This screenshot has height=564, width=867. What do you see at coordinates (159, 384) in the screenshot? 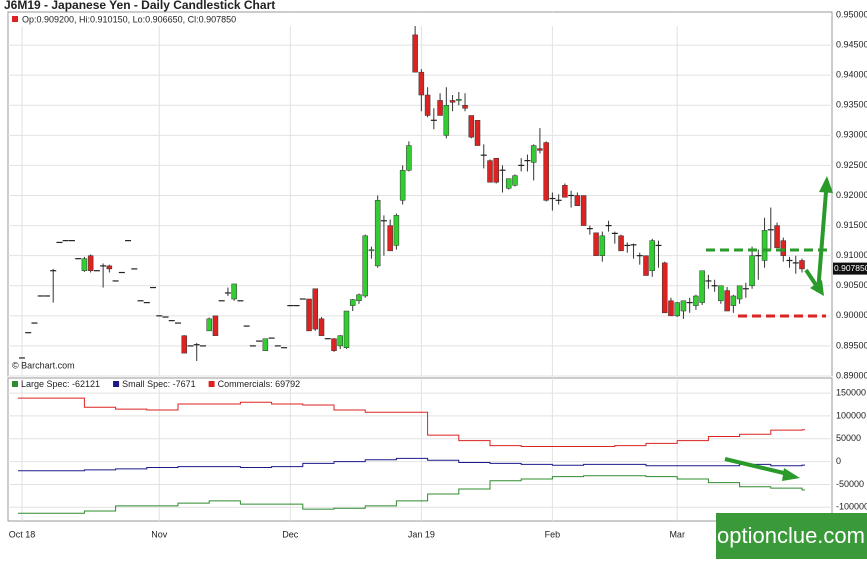
I see `legend-label: Small Spec: -7671` at bounding box center [159, 384].